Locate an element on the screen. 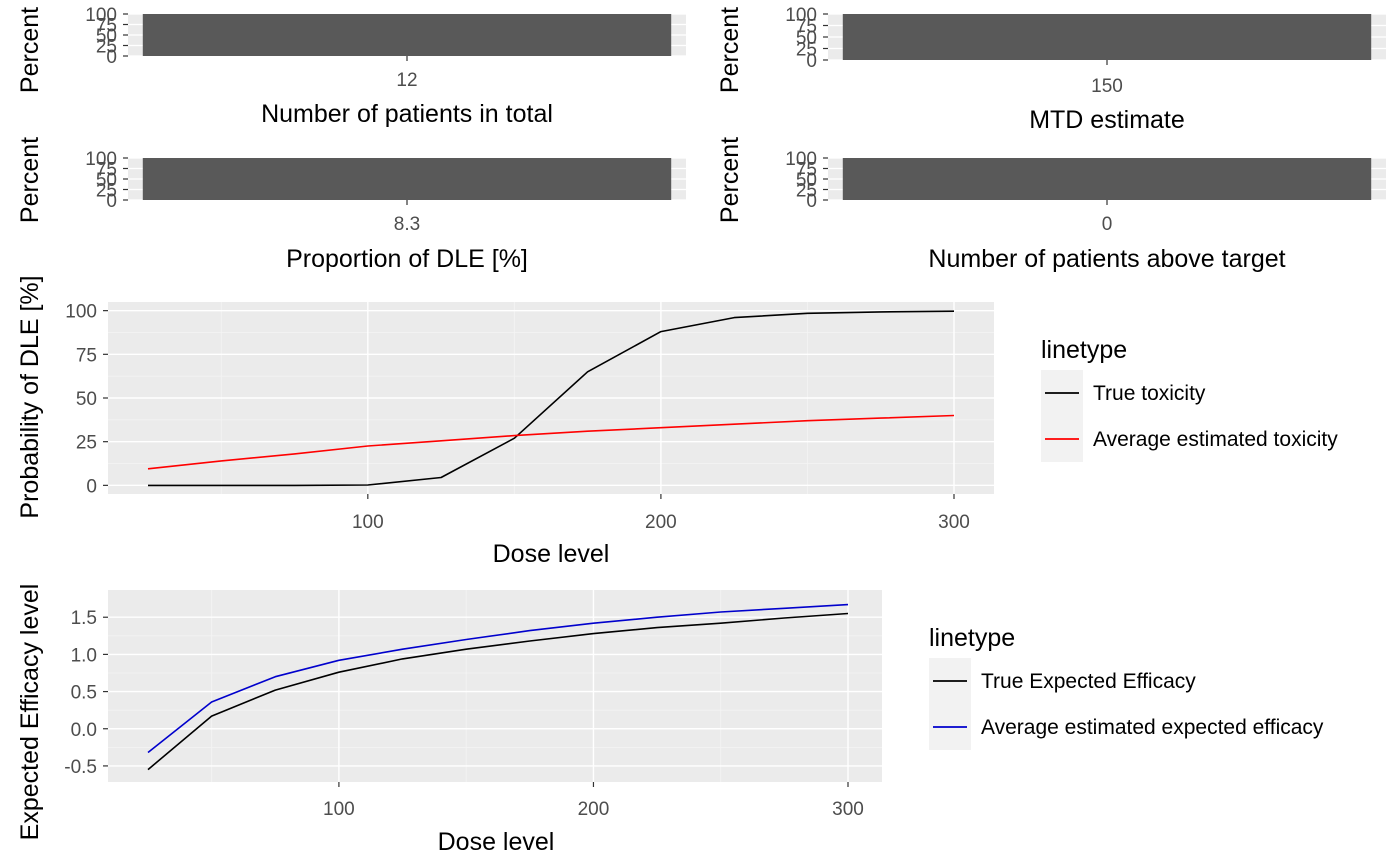 The image size is (1400, 866). true-expected-efficacy-line is located at coordinates (498, 691).